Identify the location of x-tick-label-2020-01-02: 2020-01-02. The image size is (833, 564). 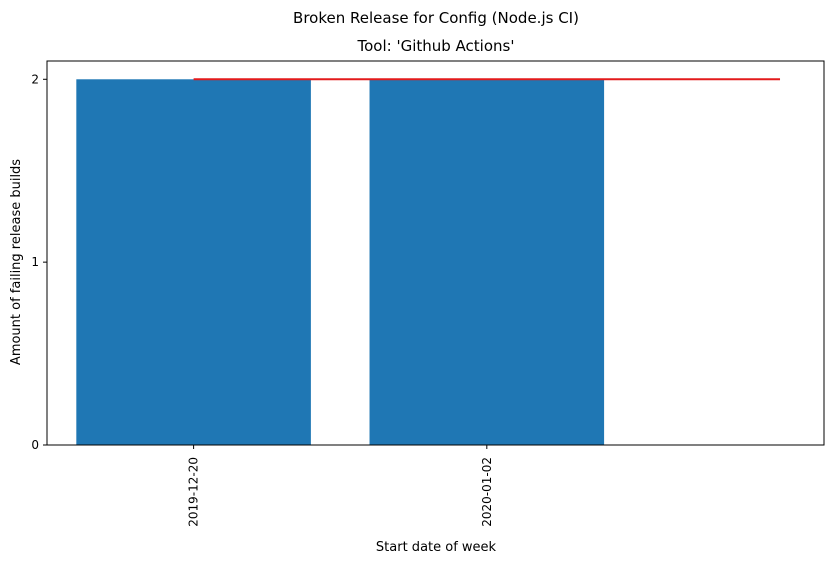
(487, 492).